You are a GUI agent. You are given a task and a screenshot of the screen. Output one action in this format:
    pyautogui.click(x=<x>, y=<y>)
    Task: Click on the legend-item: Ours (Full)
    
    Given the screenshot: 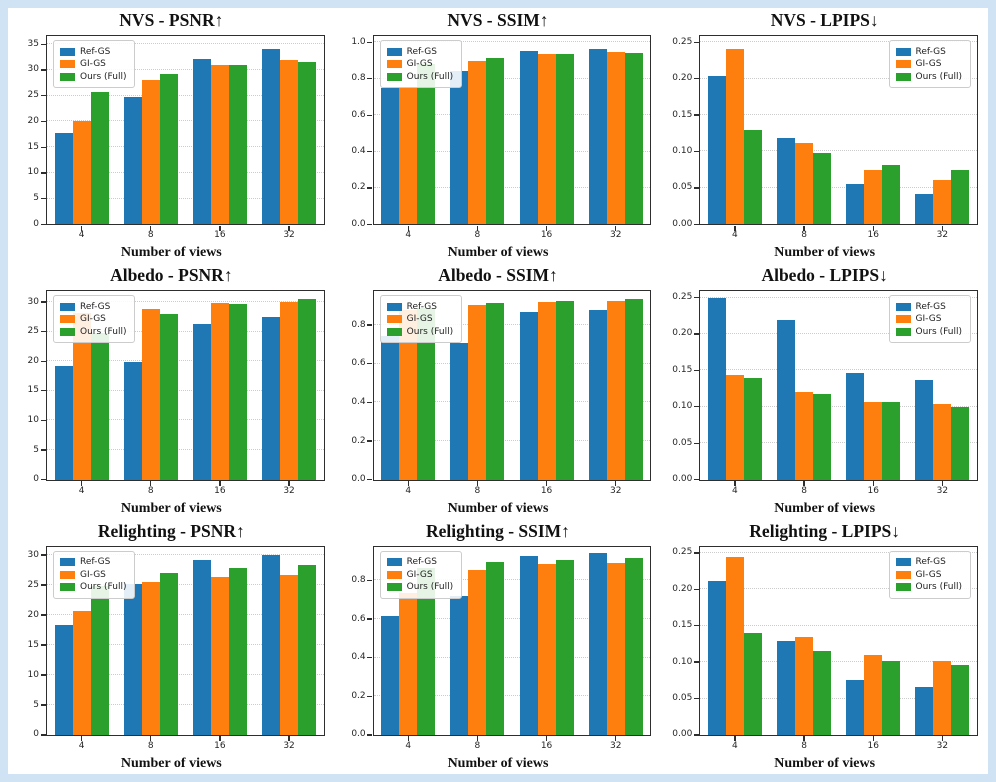 What is the action you would take?
    pyautogui.click(x=93, y=332)
    